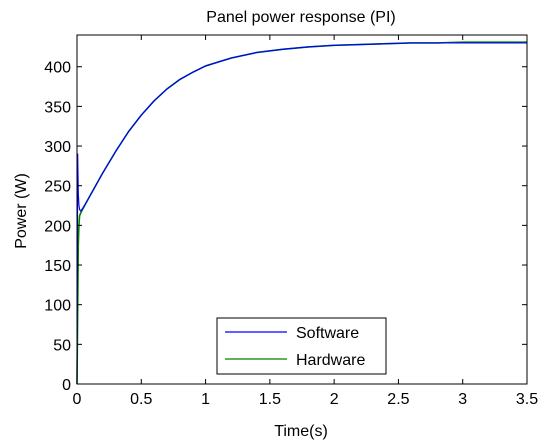 This screenshot has height=448, width=550. What do you see at coordinates (62, 345) in the screenshot?
I see `y-tick-label: 50` at bounding box center [62, 345].